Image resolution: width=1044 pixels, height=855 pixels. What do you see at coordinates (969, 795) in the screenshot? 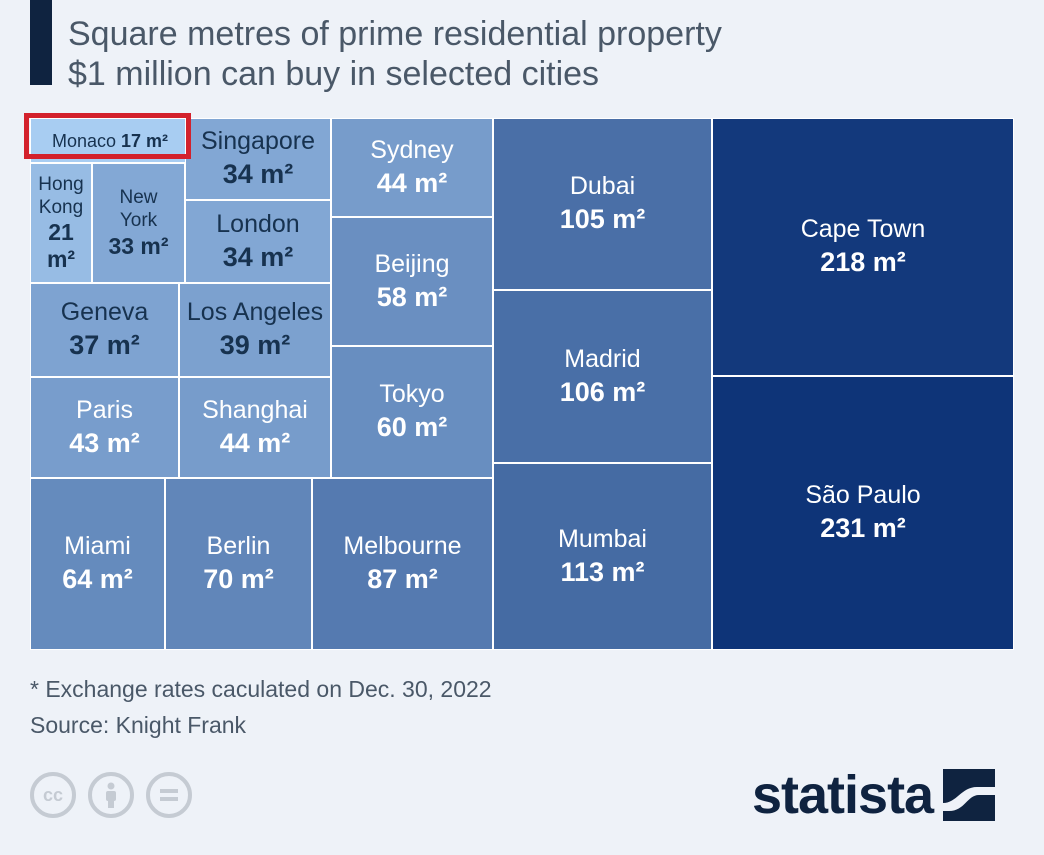
I see `statista-logo-mark-icon` at bounding box center [969, 795].